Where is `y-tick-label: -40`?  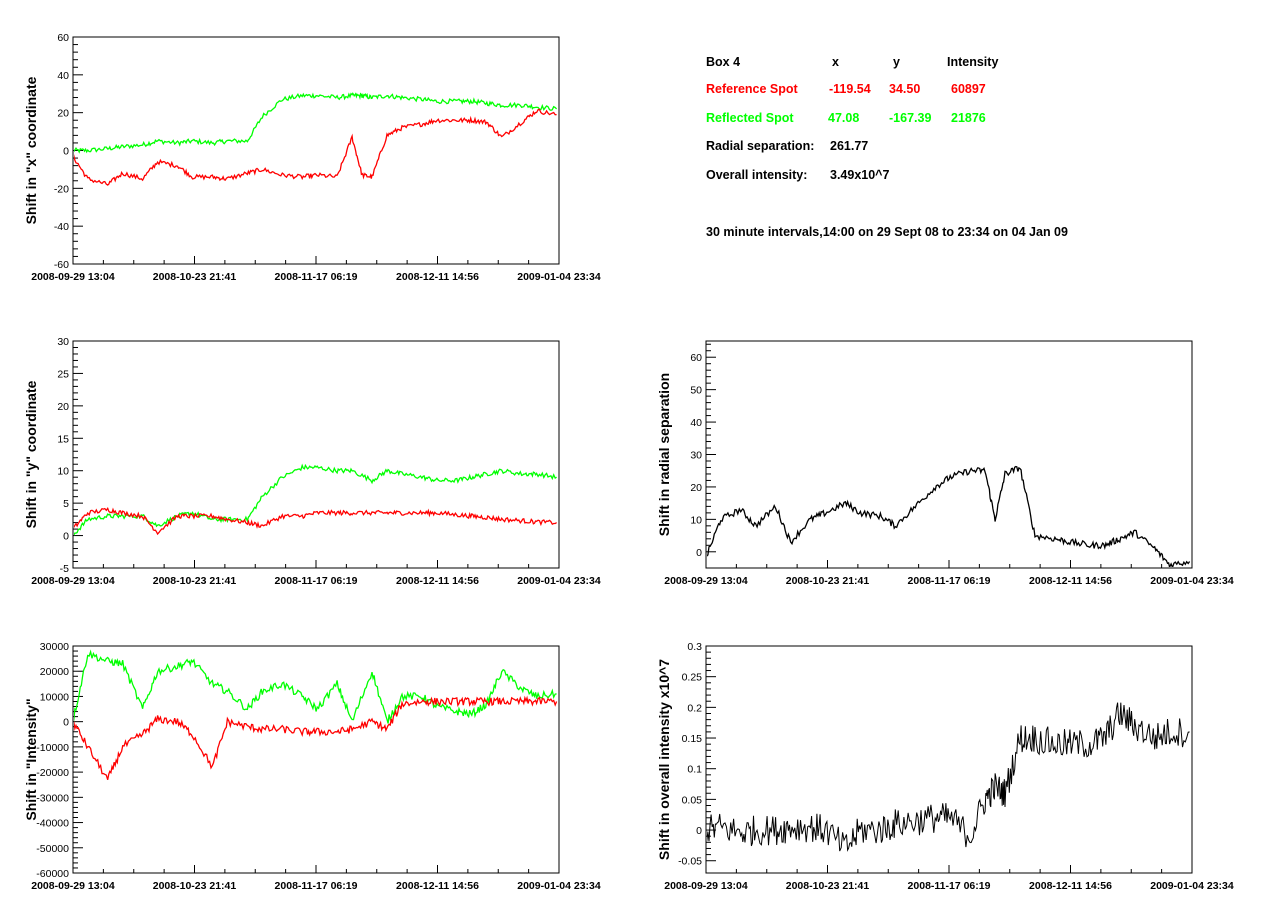
y-tick-label: -40 is located at coordinates (61, 227).